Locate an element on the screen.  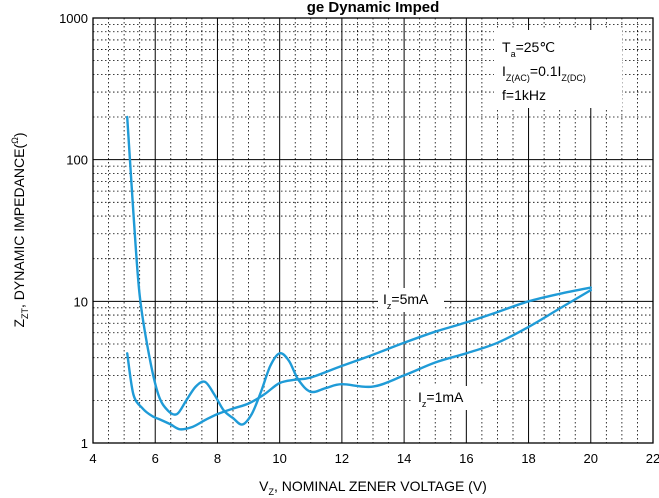
series-label-5ma-bg is located at coordinates (411, 300).